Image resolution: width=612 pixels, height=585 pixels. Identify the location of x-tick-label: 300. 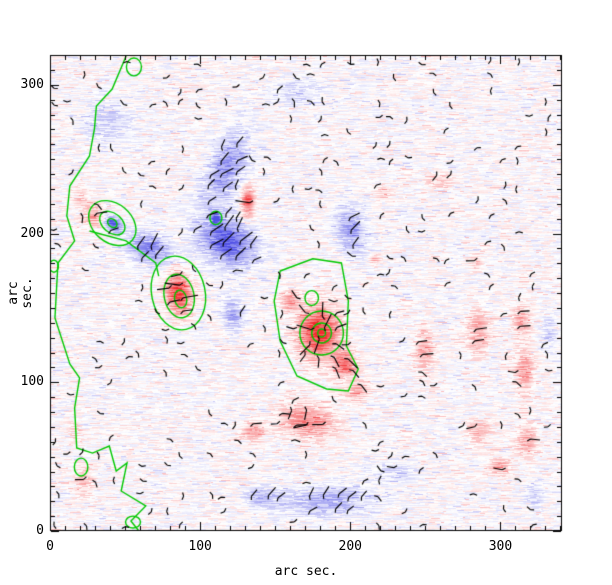
(500, 546).